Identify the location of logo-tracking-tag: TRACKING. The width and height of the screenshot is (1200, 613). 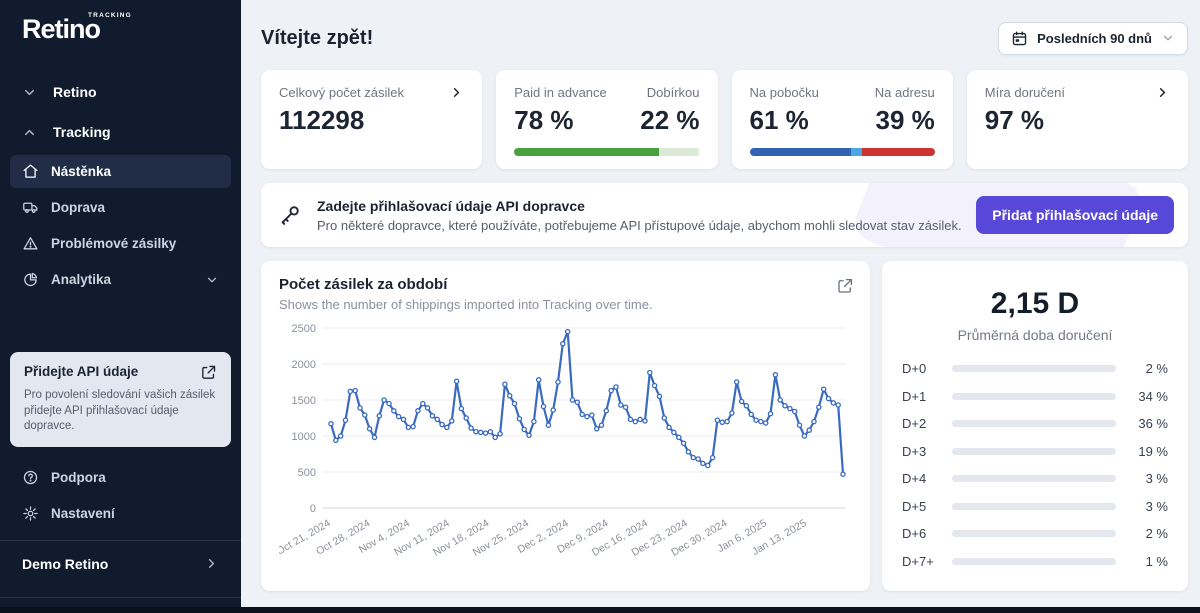
(110, 15).